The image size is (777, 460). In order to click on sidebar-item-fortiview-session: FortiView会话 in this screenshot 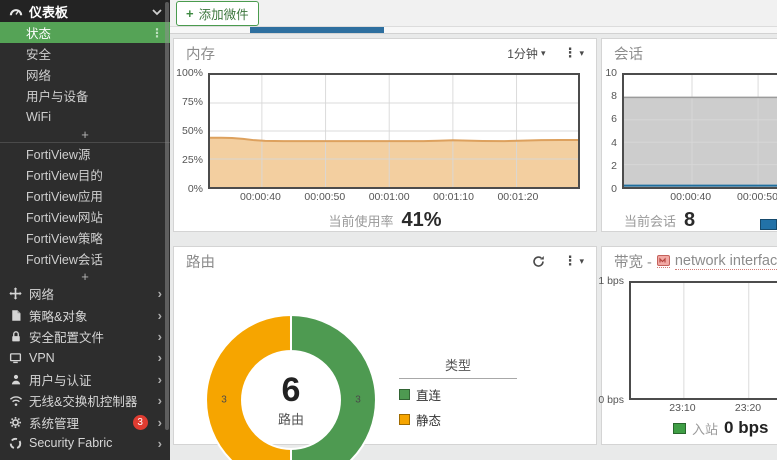, I will do `click(85, 258)`.